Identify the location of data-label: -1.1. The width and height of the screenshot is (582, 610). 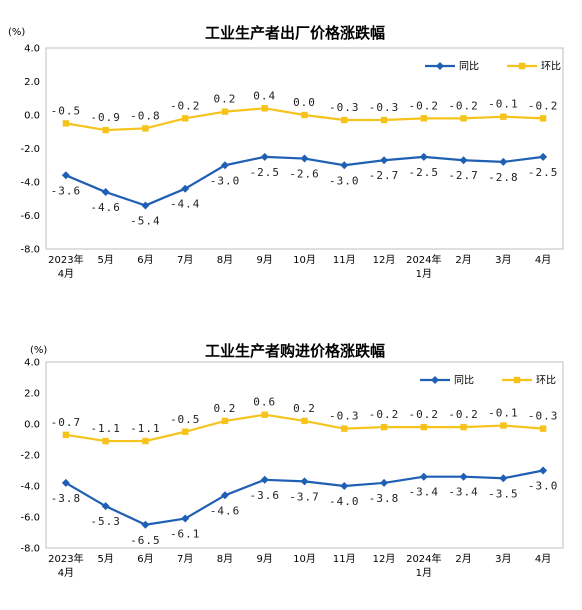
(145, 428).